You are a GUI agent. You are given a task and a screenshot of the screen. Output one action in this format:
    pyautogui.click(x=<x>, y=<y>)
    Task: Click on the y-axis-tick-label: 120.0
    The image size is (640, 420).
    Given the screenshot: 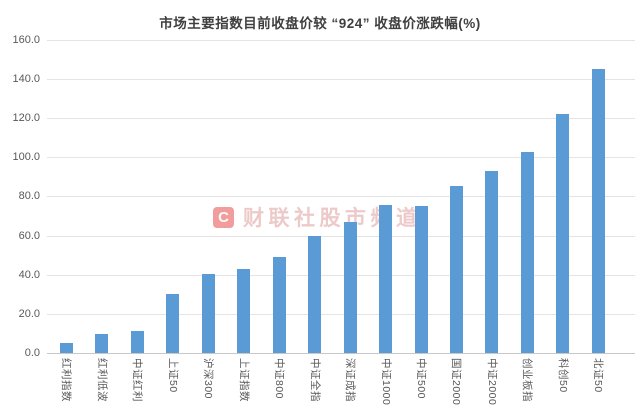 What is the action you would take?
    pyautogui.click(x=26, y=118)
    